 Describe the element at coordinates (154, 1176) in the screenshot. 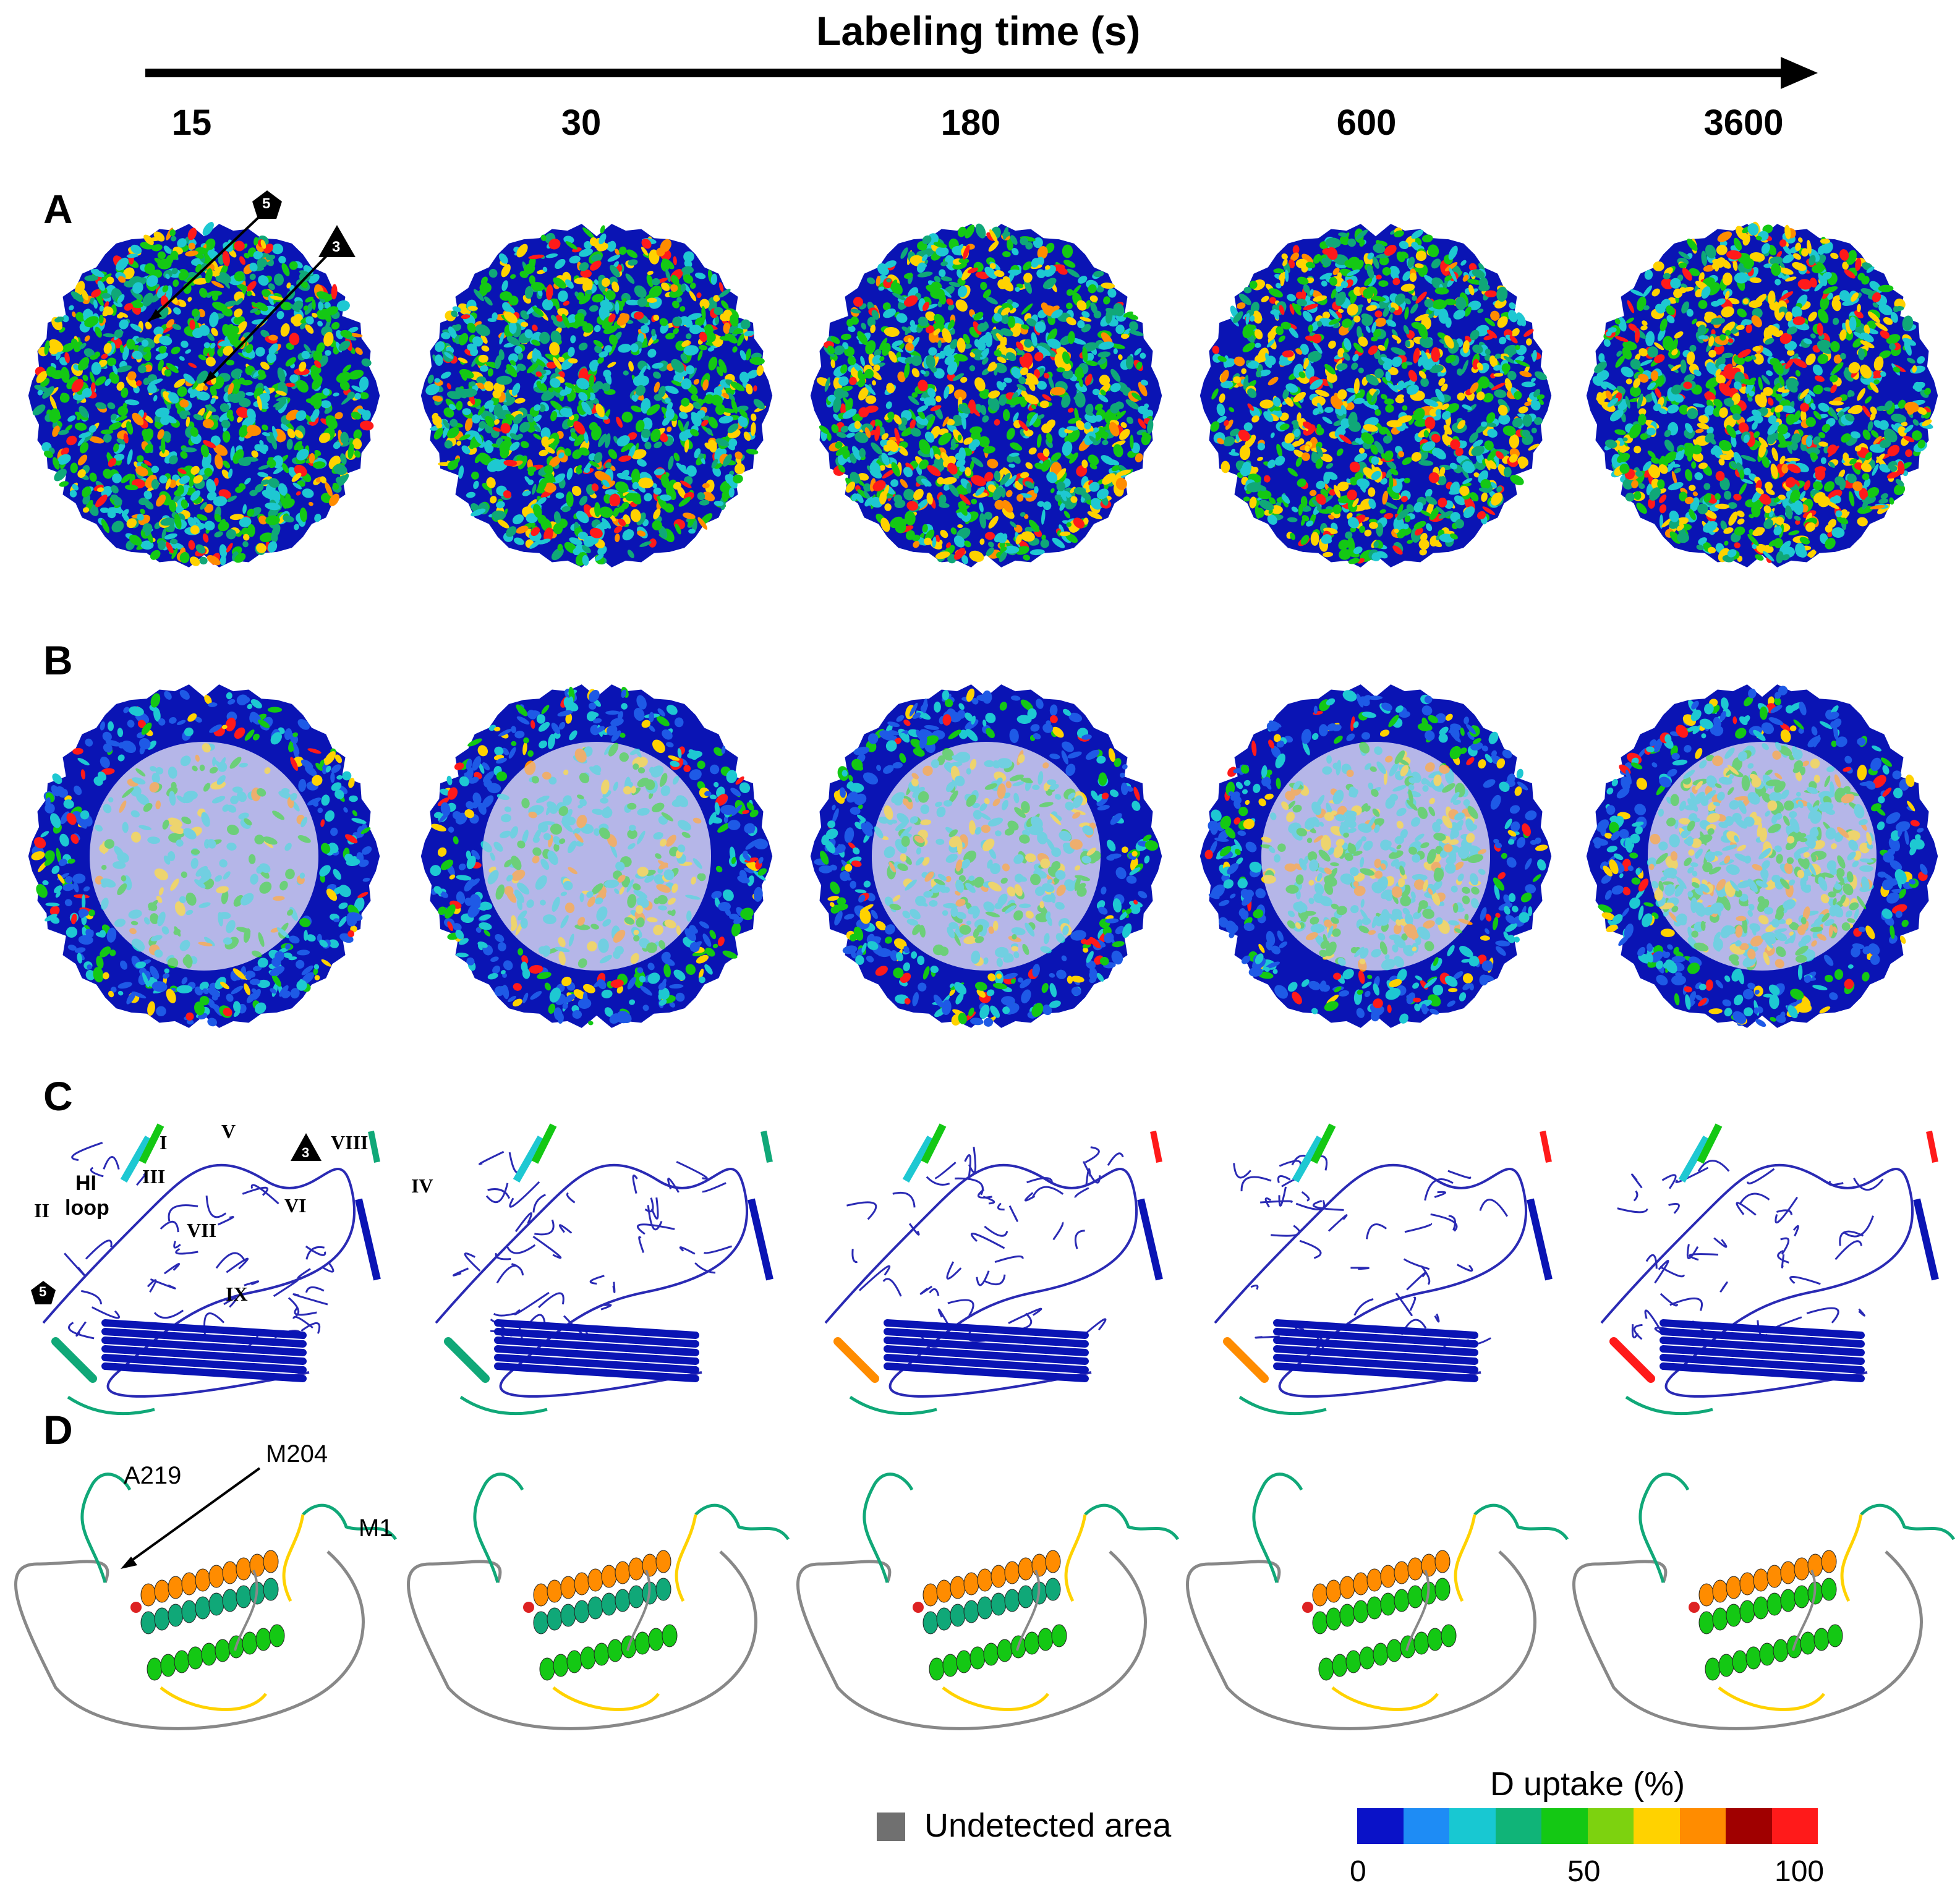

I see `region-label: III` at that location.